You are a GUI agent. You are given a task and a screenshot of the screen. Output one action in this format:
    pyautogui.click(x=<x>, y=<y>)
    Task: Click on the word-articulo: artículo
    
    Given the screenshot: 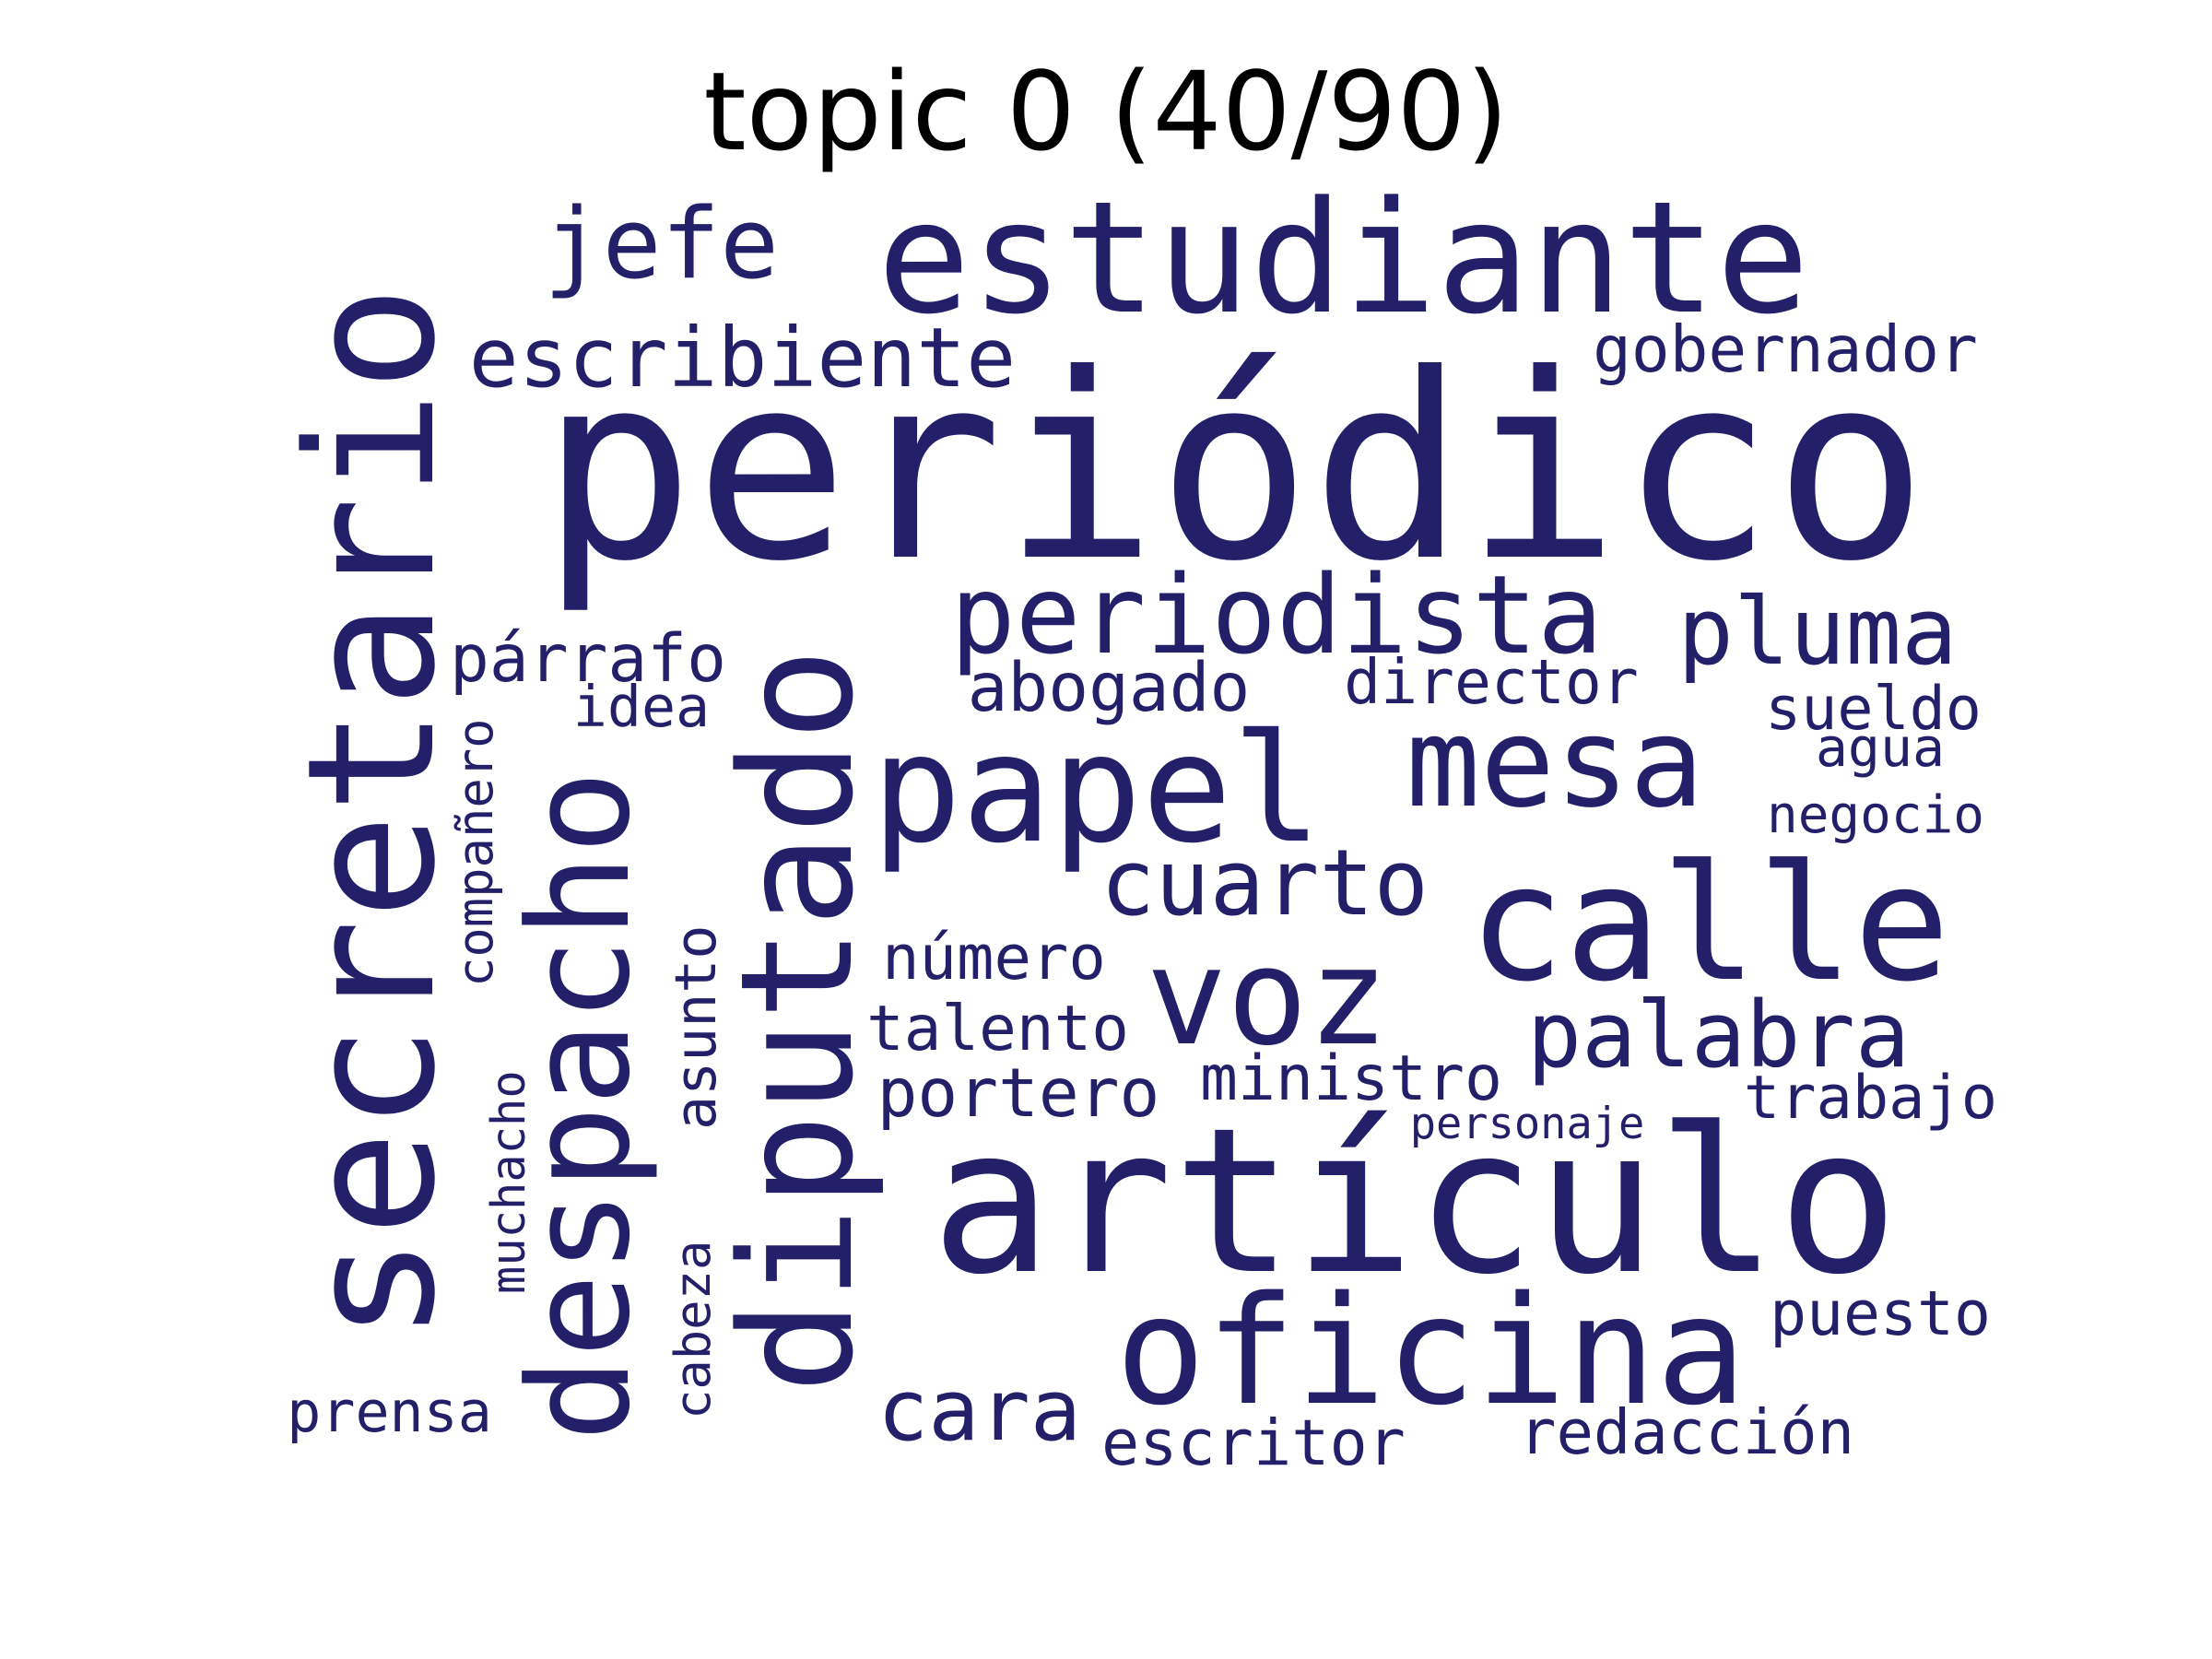 What is the action you would take?
    pyautogui.click(x=1415, y=1202)
    